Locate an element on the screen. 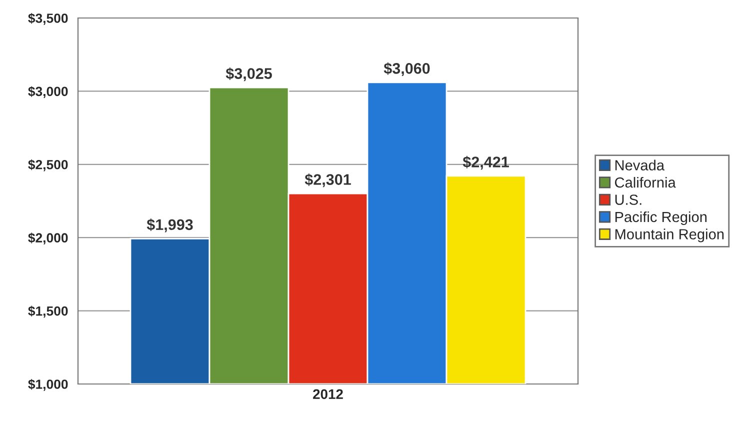  data-label: $1,993 is located at coordinates (169, 225).